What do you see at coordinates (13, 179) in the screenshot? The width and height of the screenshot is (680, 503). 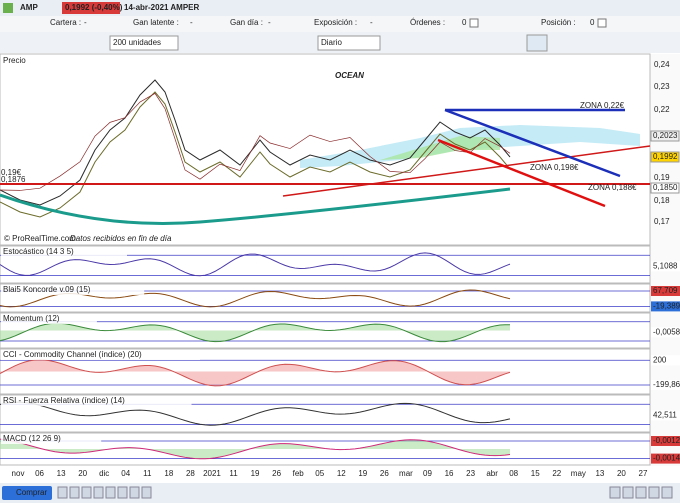 I see `left-label: 0,1876` at bounding box center [13, 179].